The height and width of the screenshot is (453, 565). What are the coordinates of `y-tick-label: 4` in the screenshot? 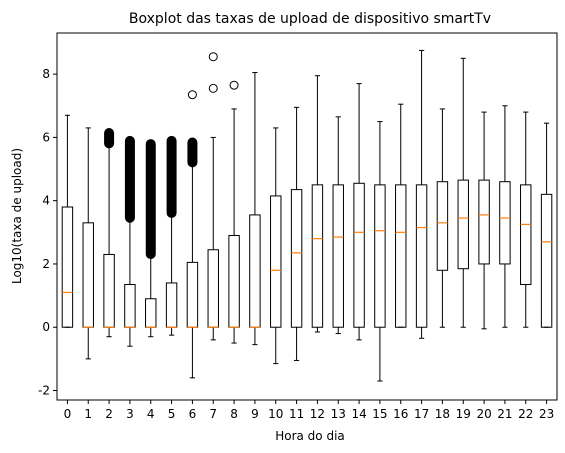 It's located at (46, 201).